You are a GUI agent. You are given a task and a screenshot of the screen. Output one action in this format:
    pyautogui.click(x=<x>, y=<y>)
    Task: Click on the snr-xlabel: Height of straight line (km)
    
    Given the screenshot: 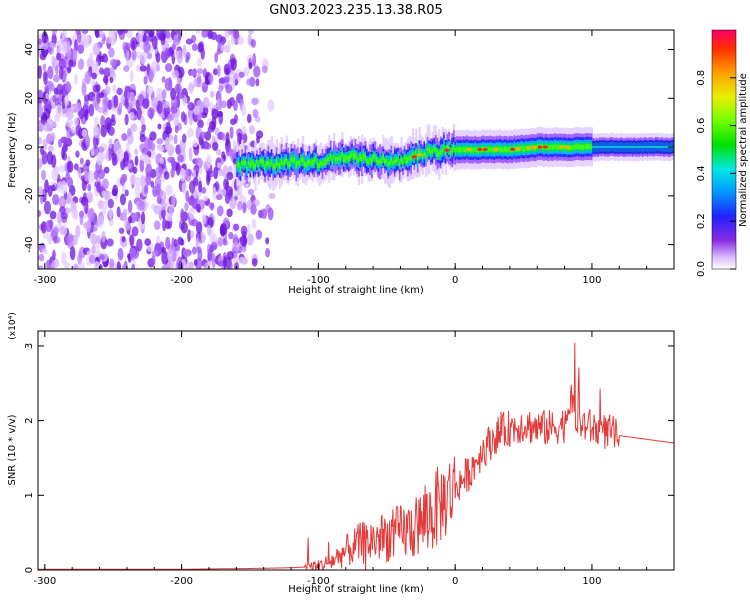 What is the action you would take?
    pyautogui.click(x=356, y=589)
    